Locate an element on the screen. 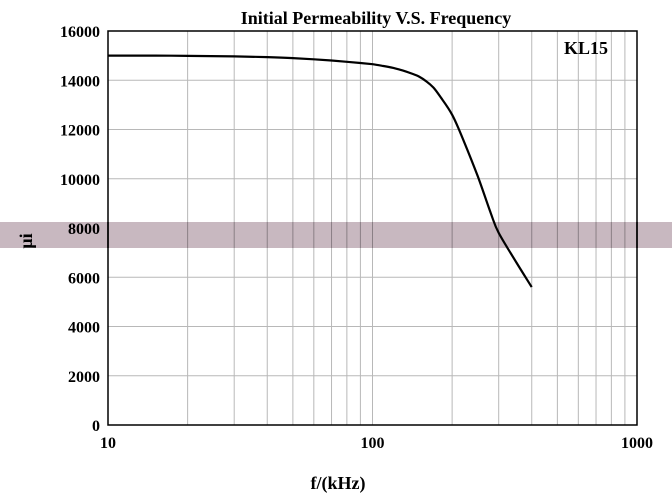 The height and width of the screenshot is (497, 672). x-tick-label: 100 is located at coordinates (373, 443).